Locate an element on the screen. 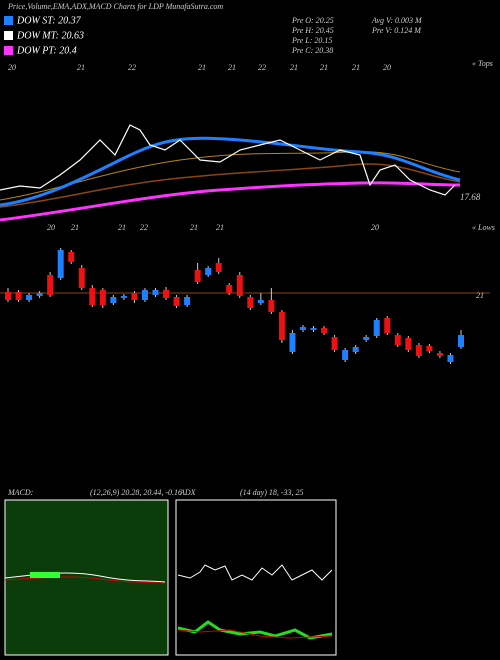 Image resolution: width=500 pixels, height=660 pixels. stat: Pre C: 20.38 is located at coordinates (312, 50).